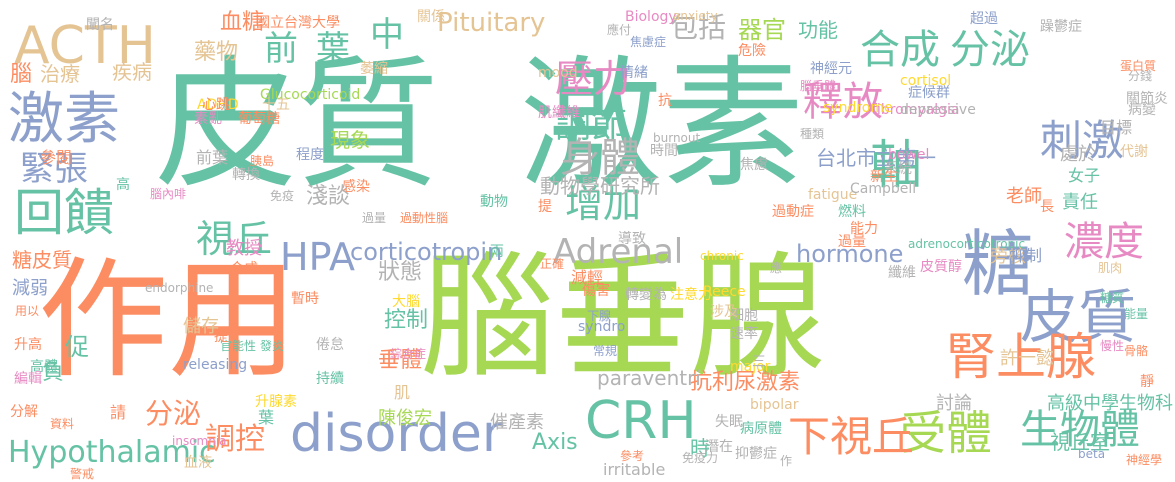  Describe the element at coordinates (600, 158) in the screenshot. I see `cloud-word: 身體` at that location.